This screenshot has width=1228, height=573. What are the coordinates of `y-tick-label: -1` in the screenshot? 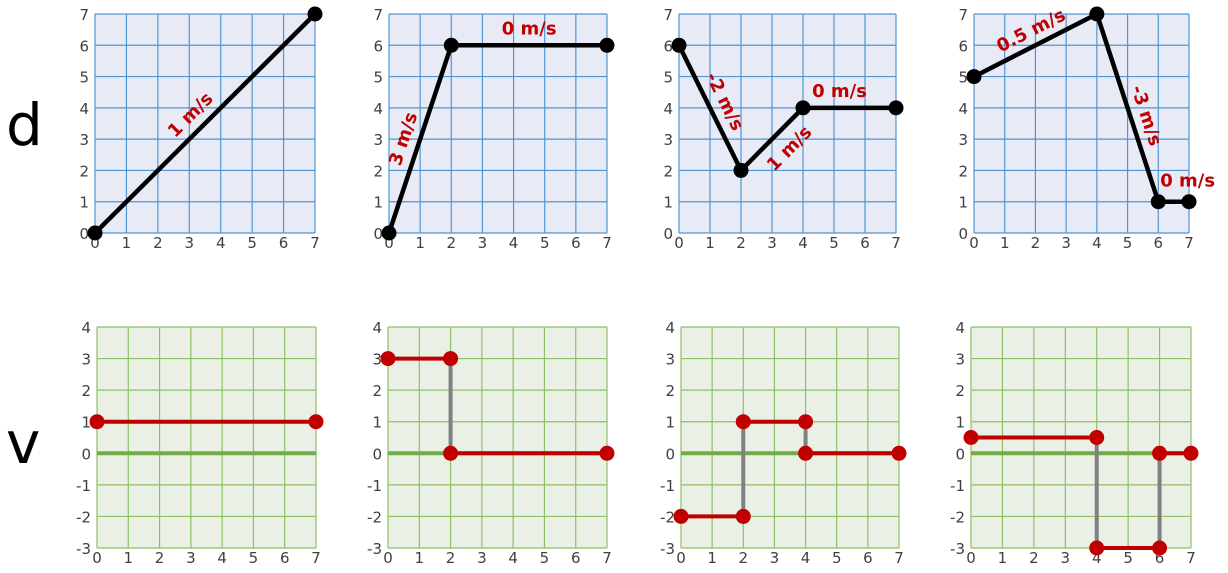 It's located at (374, 486).